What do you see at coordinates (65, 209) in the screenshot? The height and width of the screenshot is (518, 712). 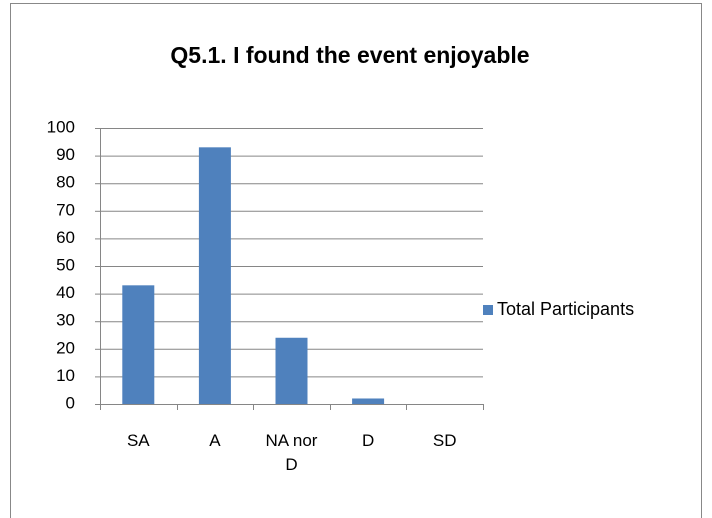 I see `y-tick-label: 70` at bounding box center [65, 209].